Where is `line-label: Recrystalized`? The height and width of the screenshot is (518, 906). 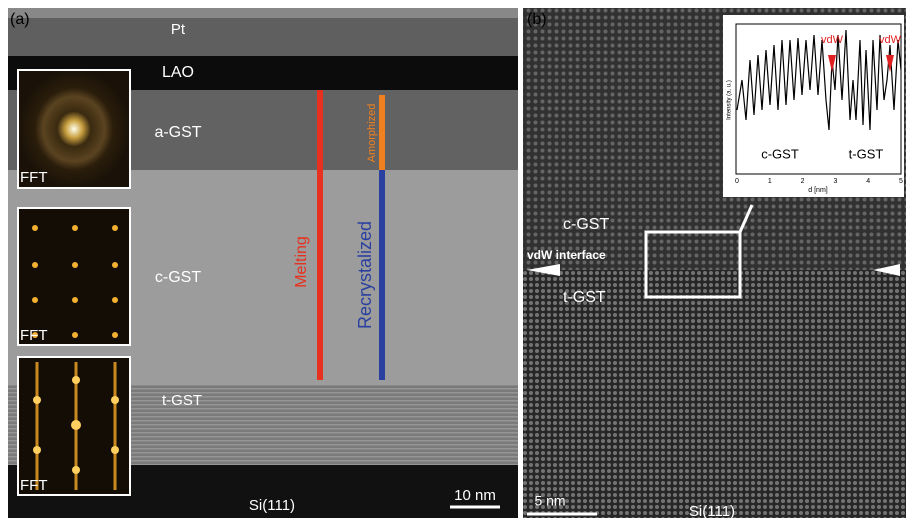 line-label: Recrystalized is located at coordinates (365, 275).